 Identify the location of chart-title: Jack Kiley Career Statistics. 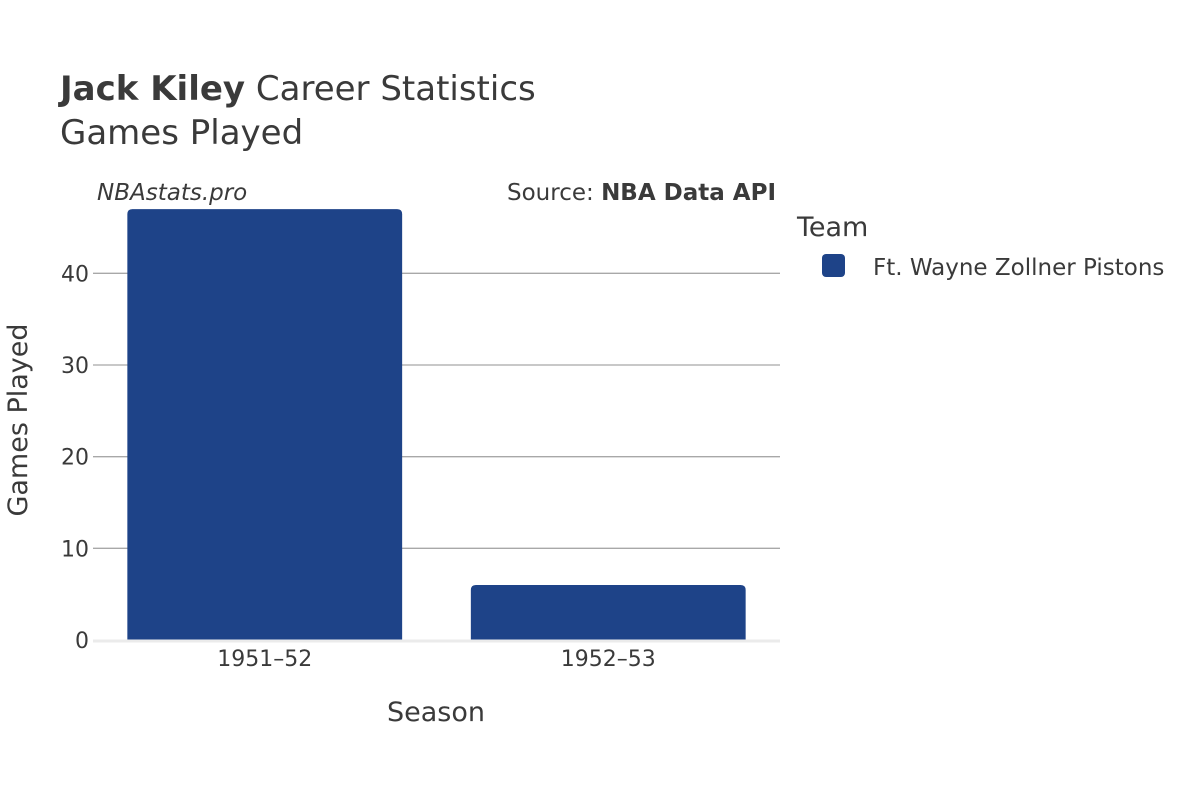
(297, 89).